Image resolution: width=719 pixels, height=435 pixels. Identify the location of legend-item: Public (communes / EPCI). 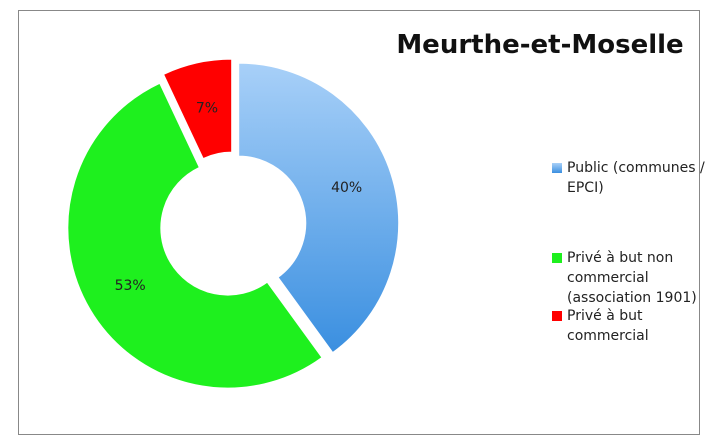
(634, 178).